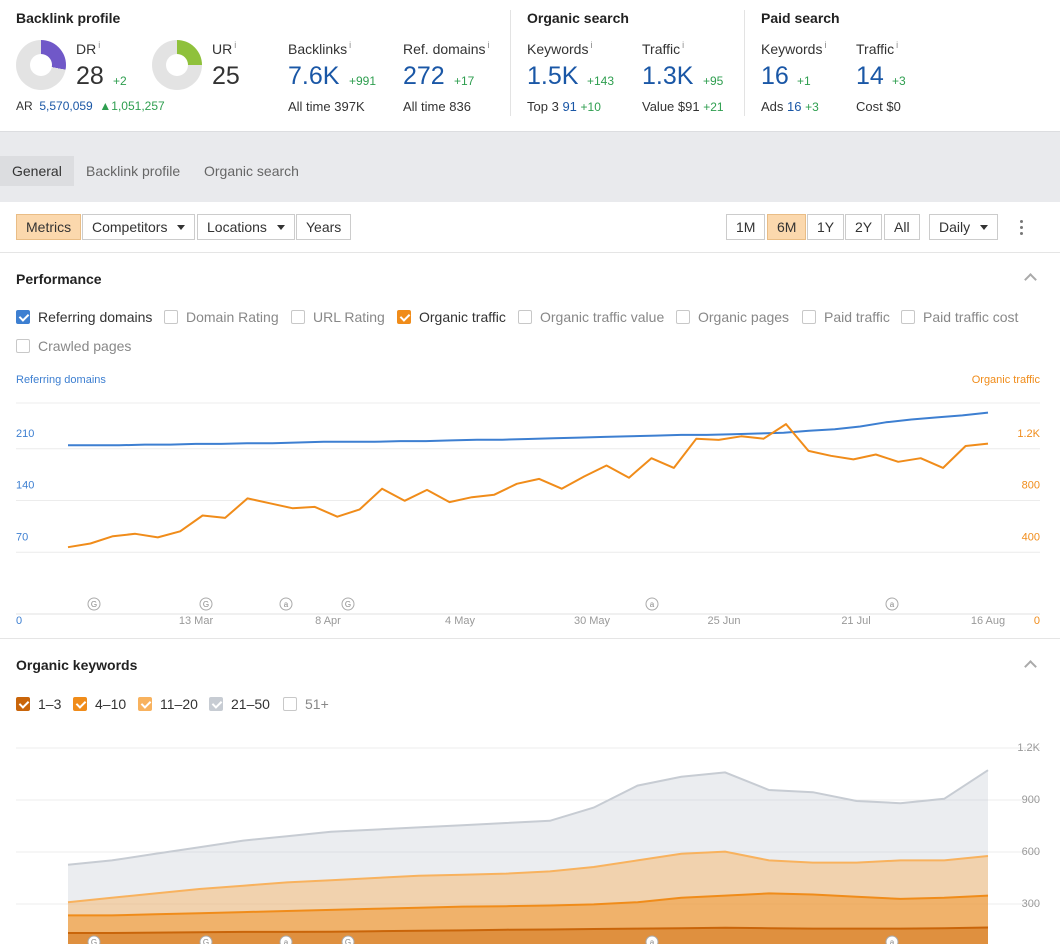 The image size is (1060, 944). I want to click on organic-keywords-title: Organic keywords, so click(77, 665).